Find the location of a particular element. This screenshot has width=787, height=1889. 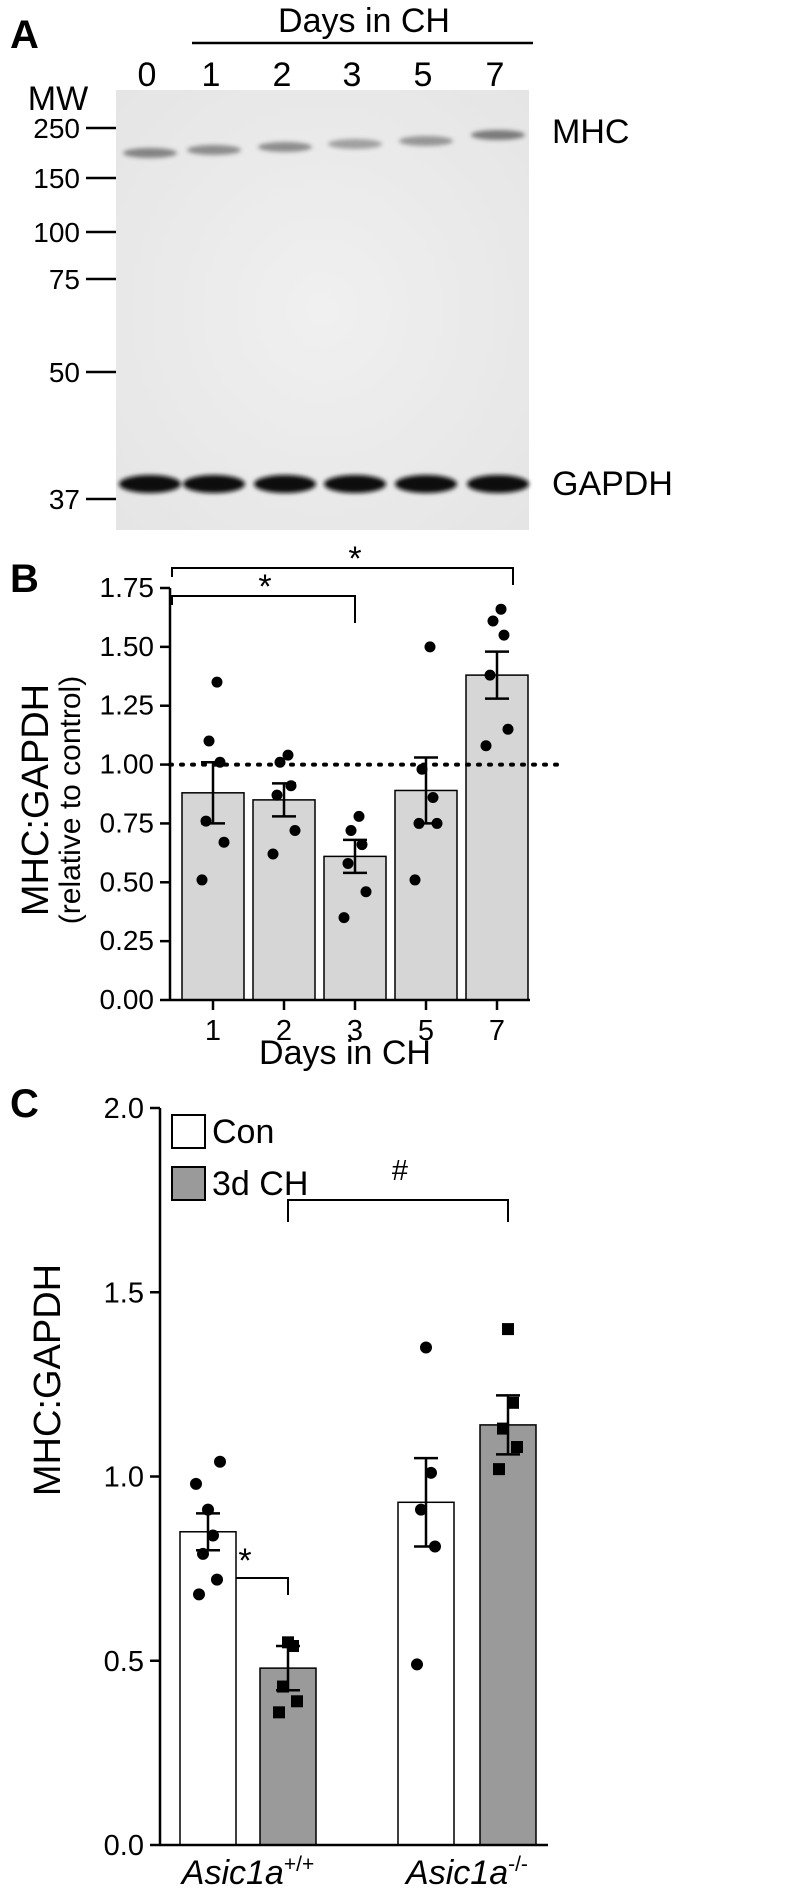

b-points is located at coordinates (355, 763).